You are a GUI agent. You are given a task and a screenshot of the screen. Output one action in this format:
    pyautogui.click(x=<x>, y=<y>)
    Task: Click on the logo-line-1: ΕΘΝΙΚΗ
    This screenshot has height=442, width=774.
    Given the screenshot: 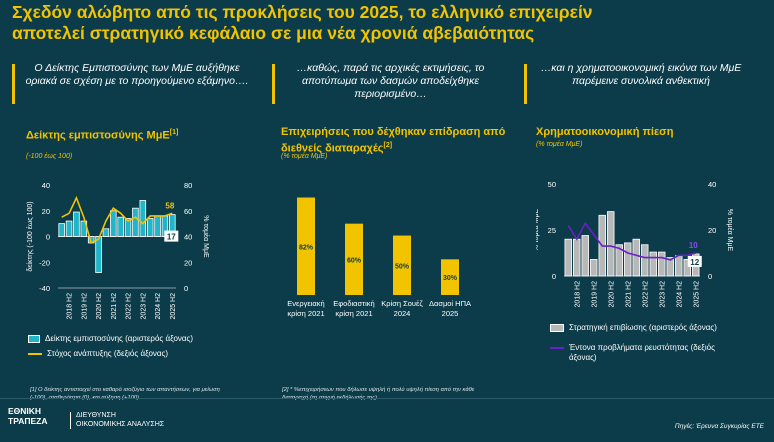 What is the action you would take?
    pyautogui.click(x=25, y=411)
    